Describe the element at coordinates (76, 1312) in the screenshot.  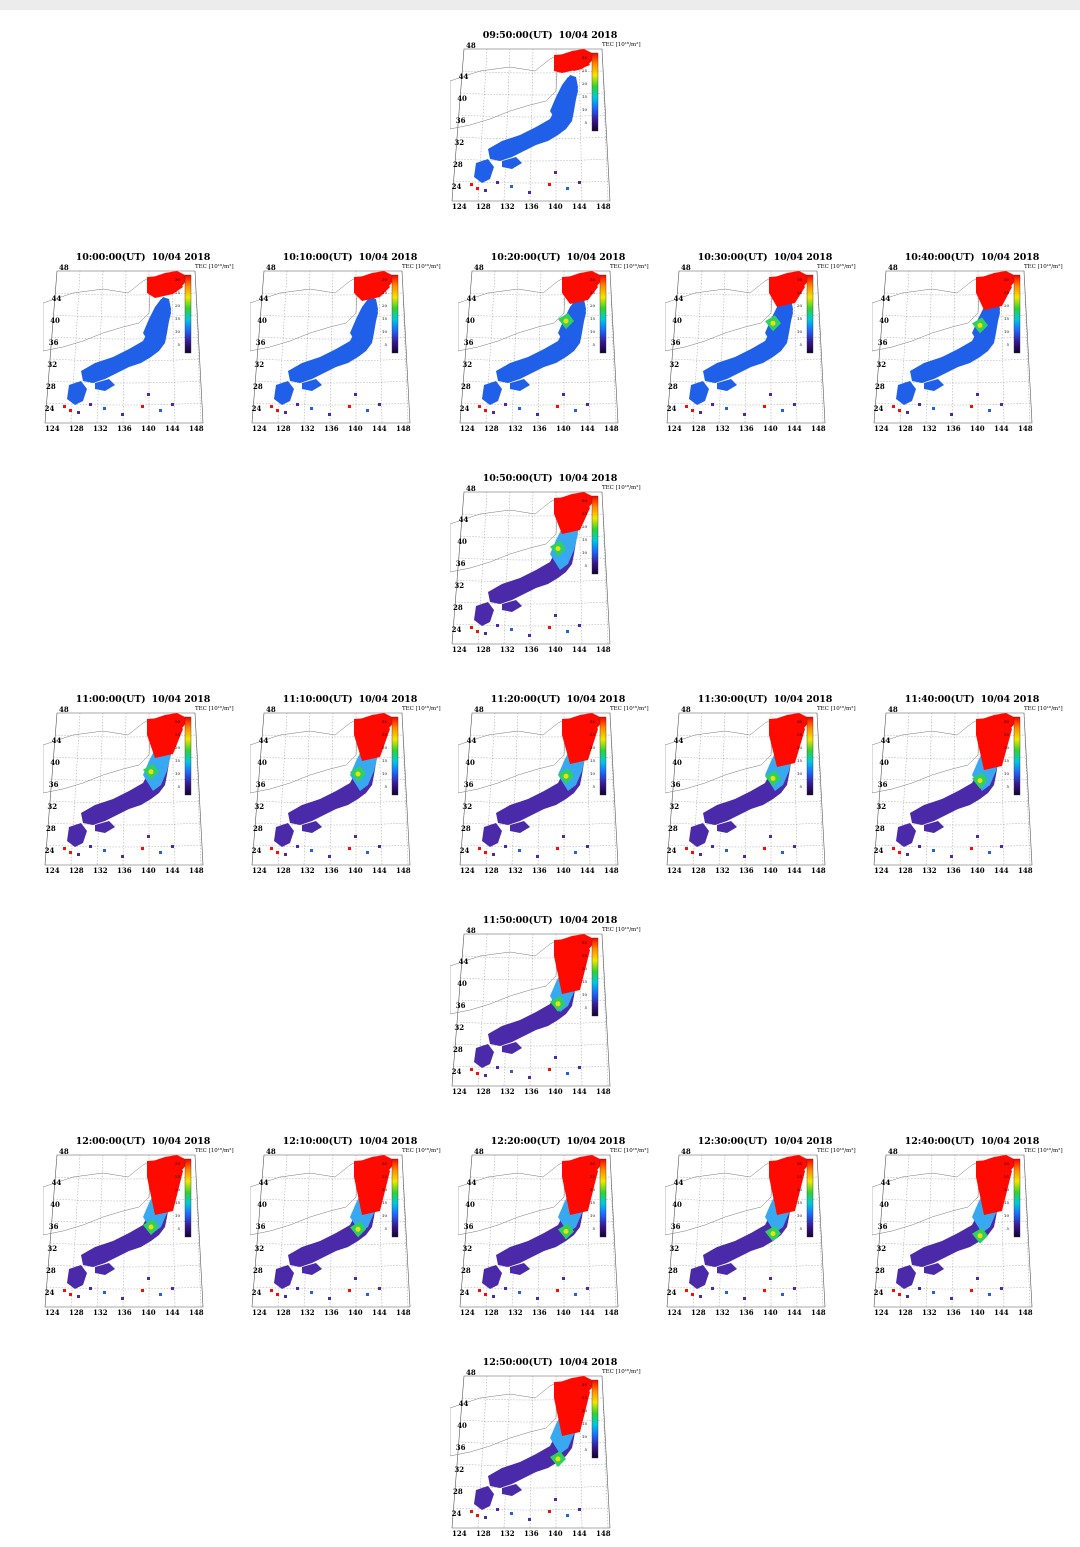
I see `longitude-label: 128` at that location.